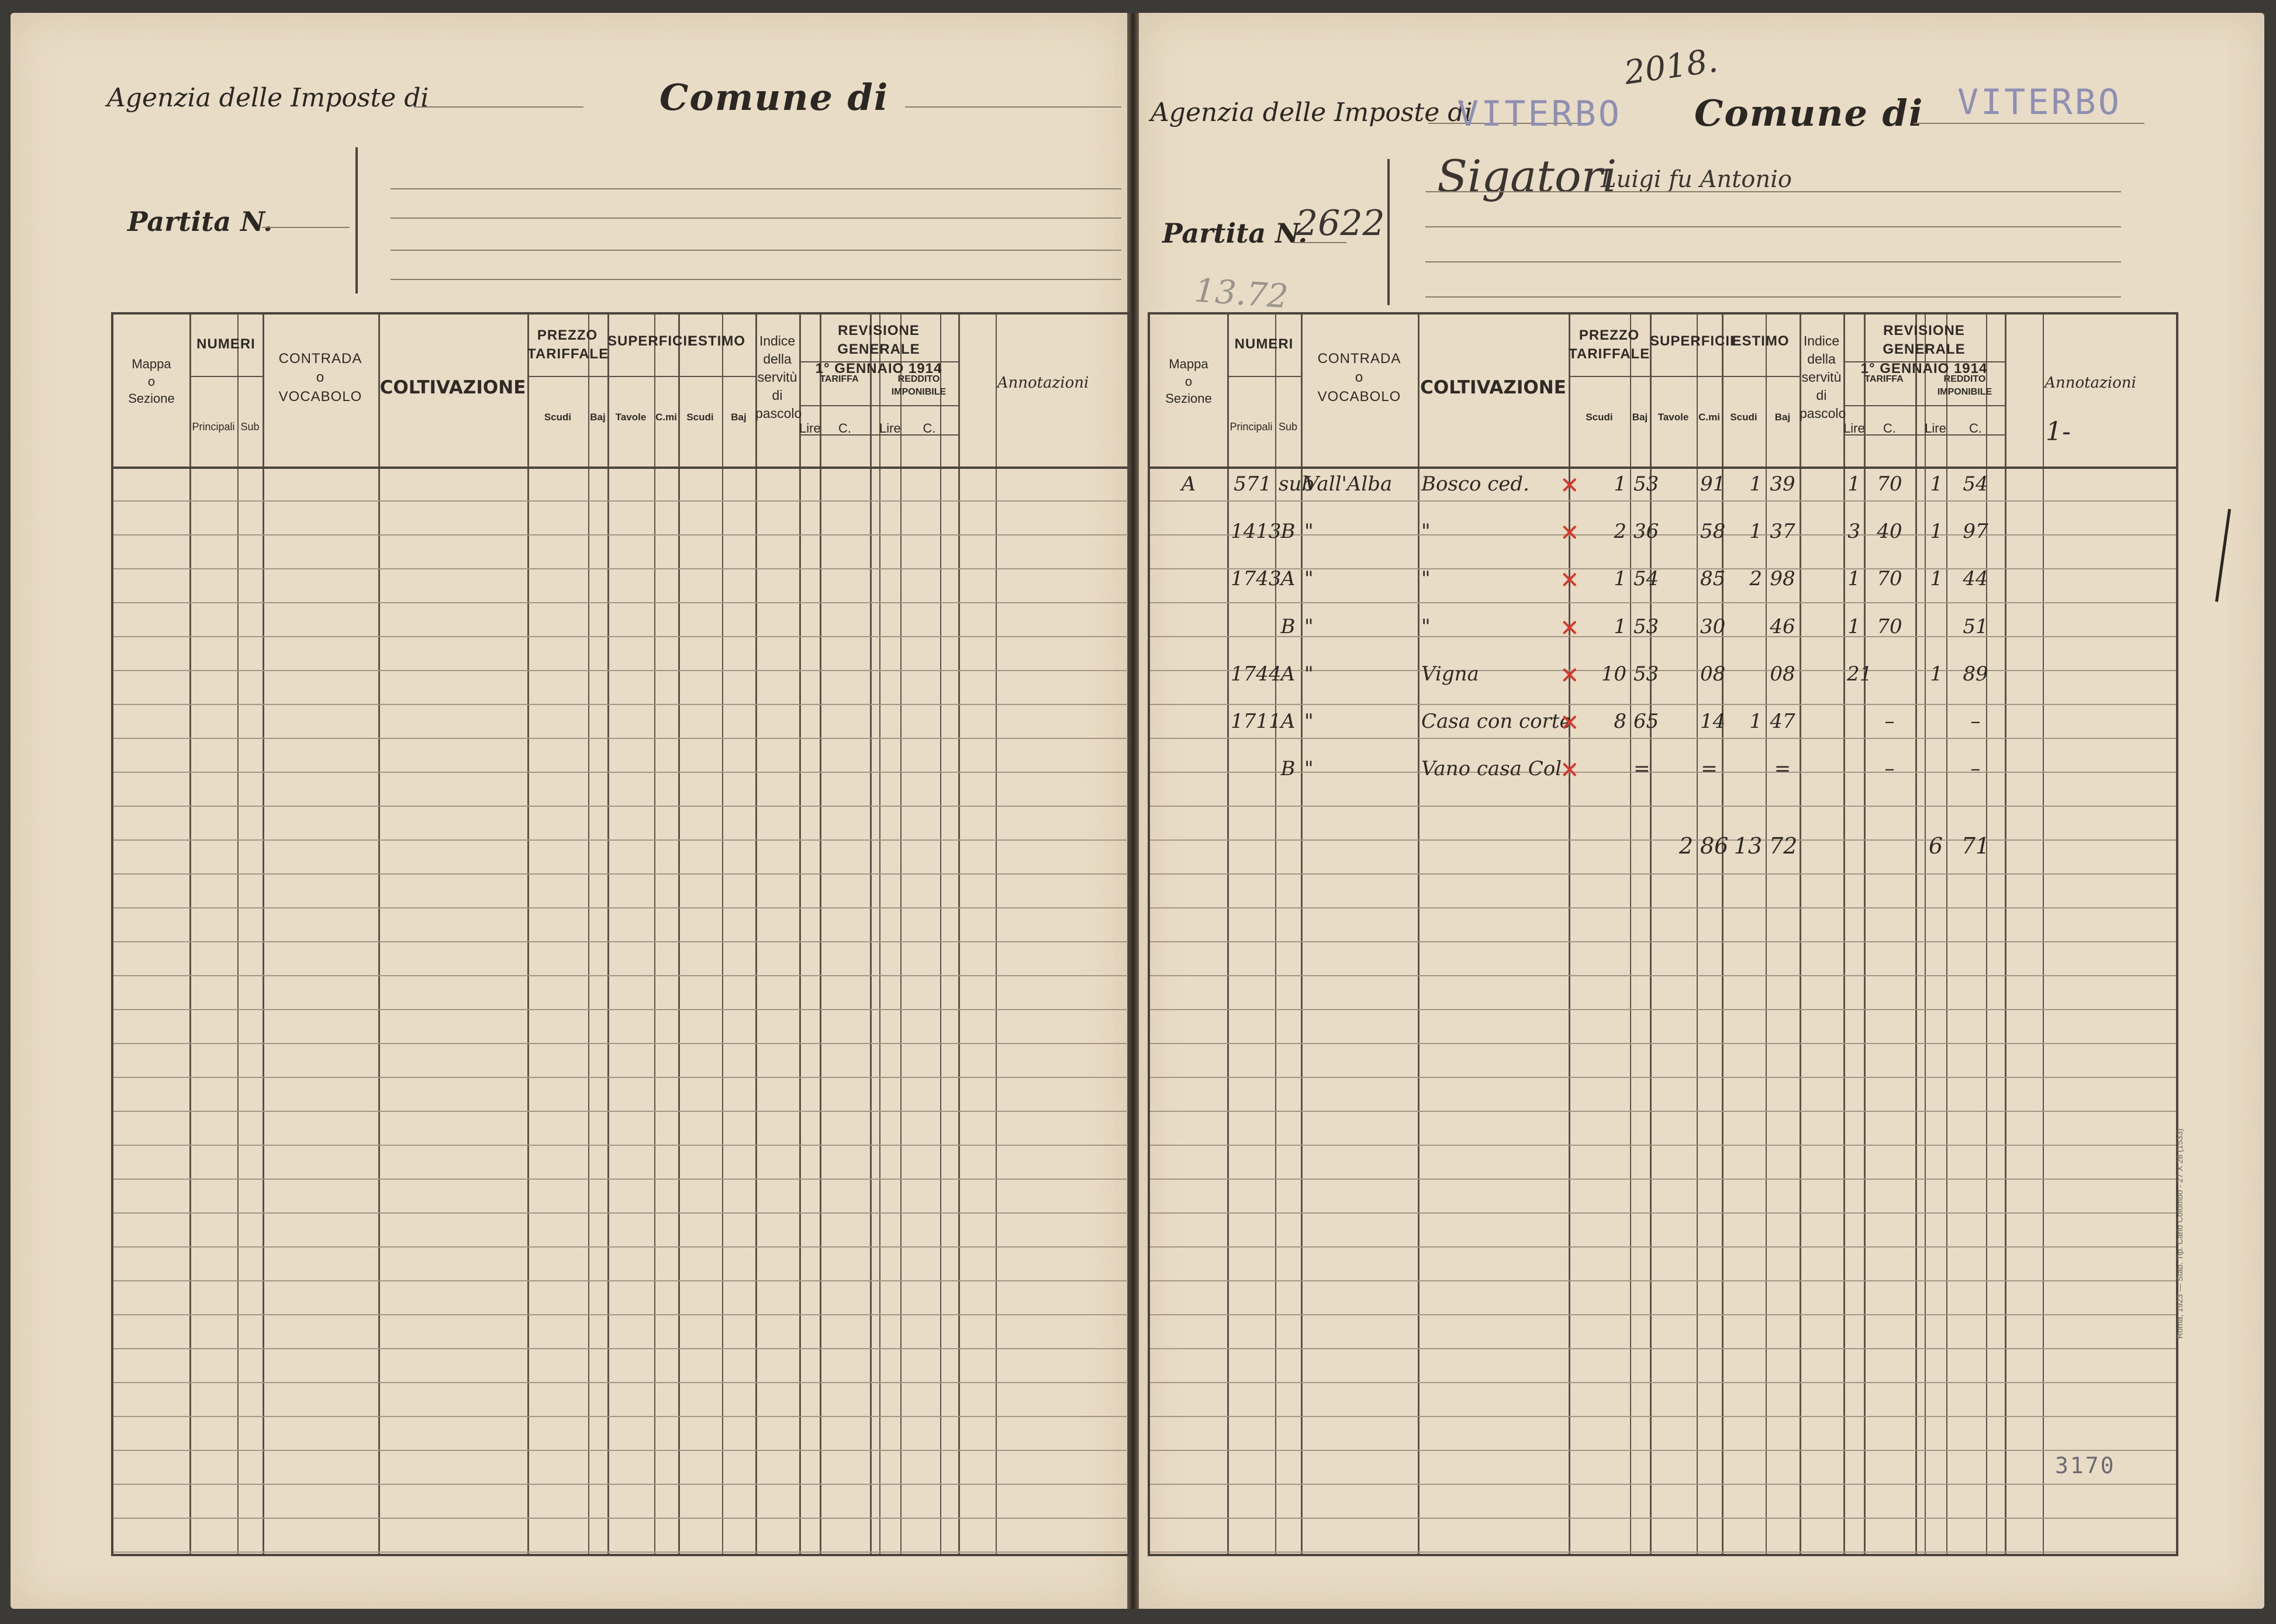 This screenshot has height=1624, width=2276. What do you see at coordinates (1288, 579) in the screenshot?
I see `cell-sub: A` at bounding box center [1288, 579].